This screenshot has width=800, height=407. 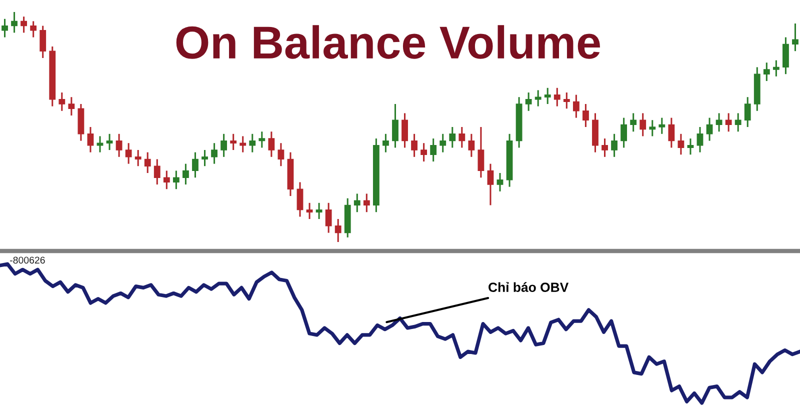 I want to click on text: -800626, so click(x=27, y=260).